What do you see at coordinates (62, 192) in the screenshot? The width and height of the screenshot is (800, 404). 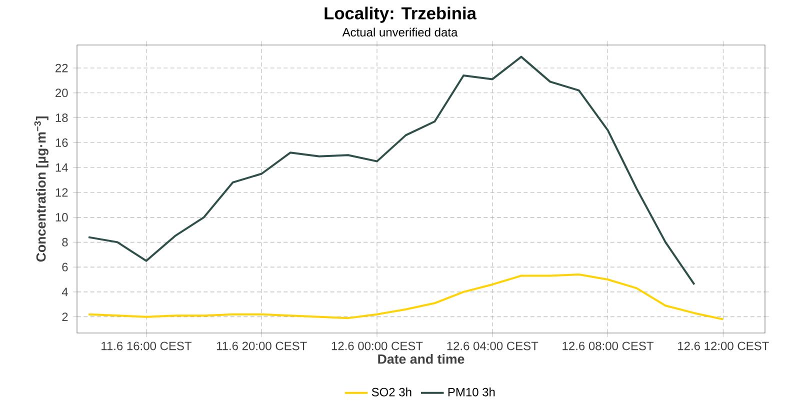 I see `y-tick-label: 12` at bounding box center [62, 192].